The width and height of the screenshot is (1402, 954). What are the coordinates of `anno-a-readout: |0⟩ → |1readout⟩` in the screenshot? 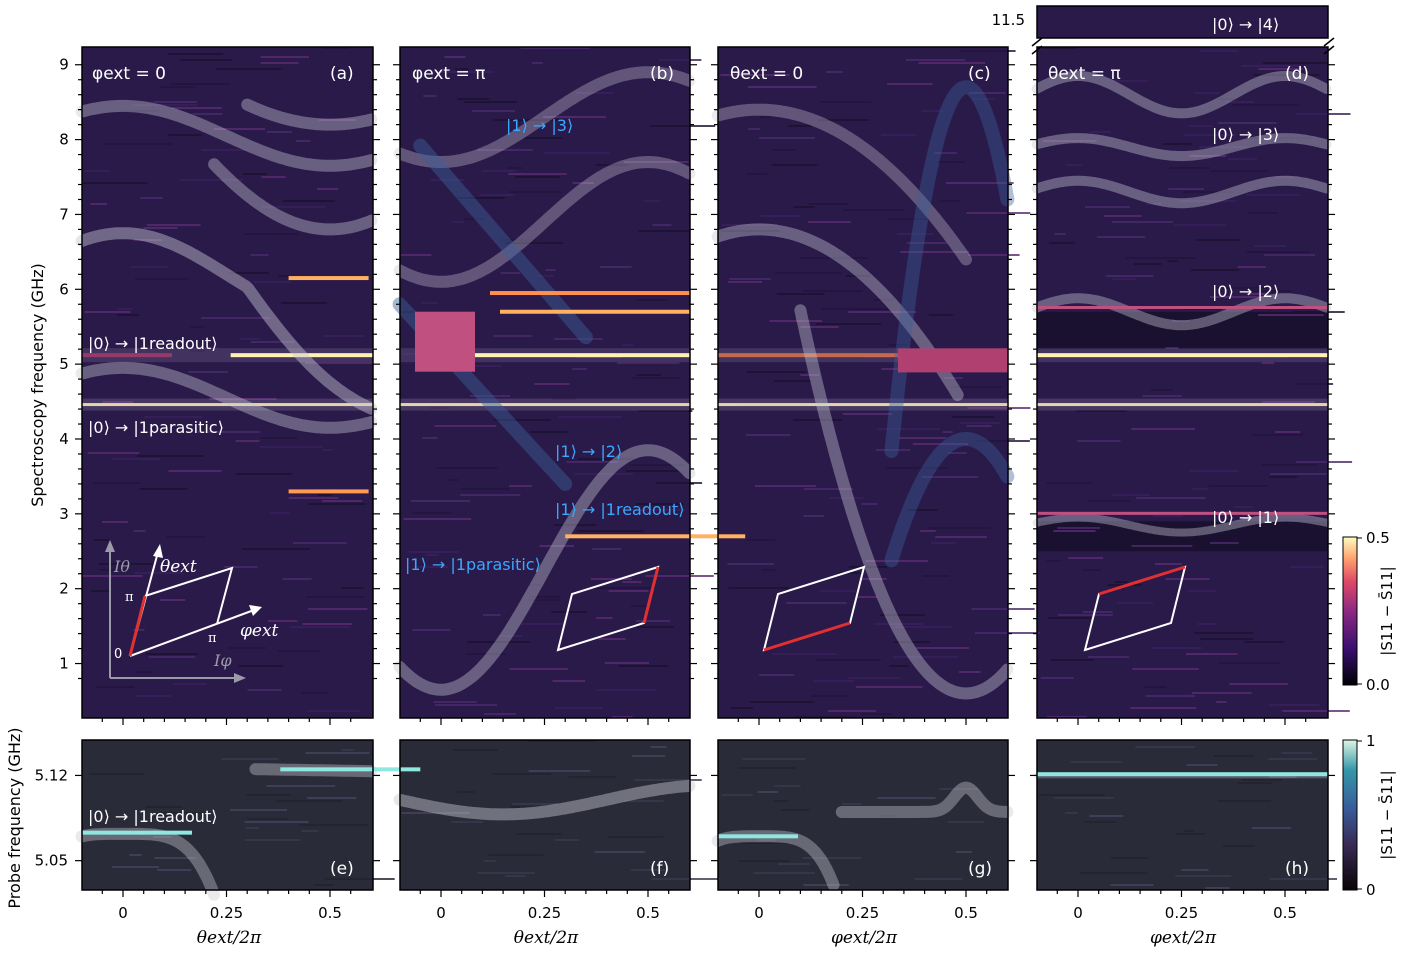 It's located at (152, 343).